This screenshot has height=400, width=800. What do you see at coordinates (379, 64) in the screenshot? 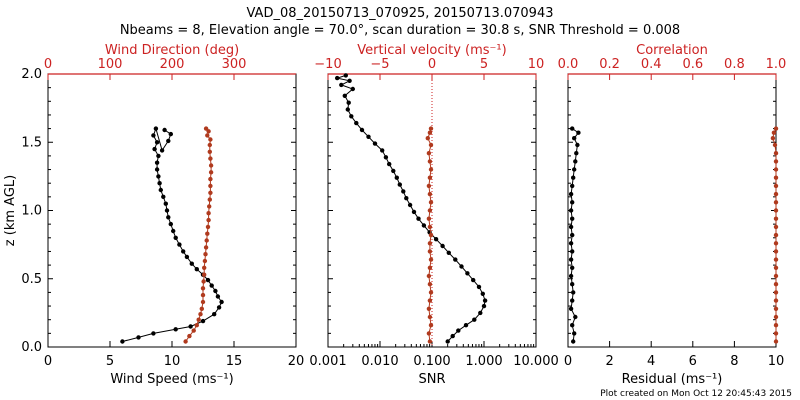
I see `x-top-tick-label: −5` at bounding box center [379, 64].